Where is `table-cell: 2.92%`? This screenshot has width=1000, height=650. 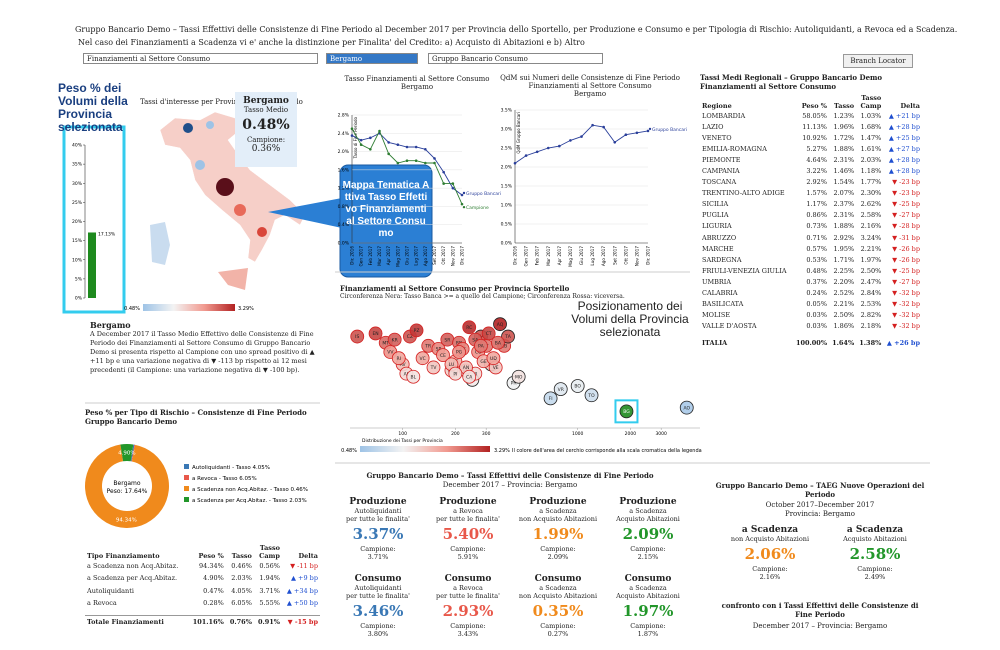 table-cell: 2.92% is located at coordinates (816, 182).